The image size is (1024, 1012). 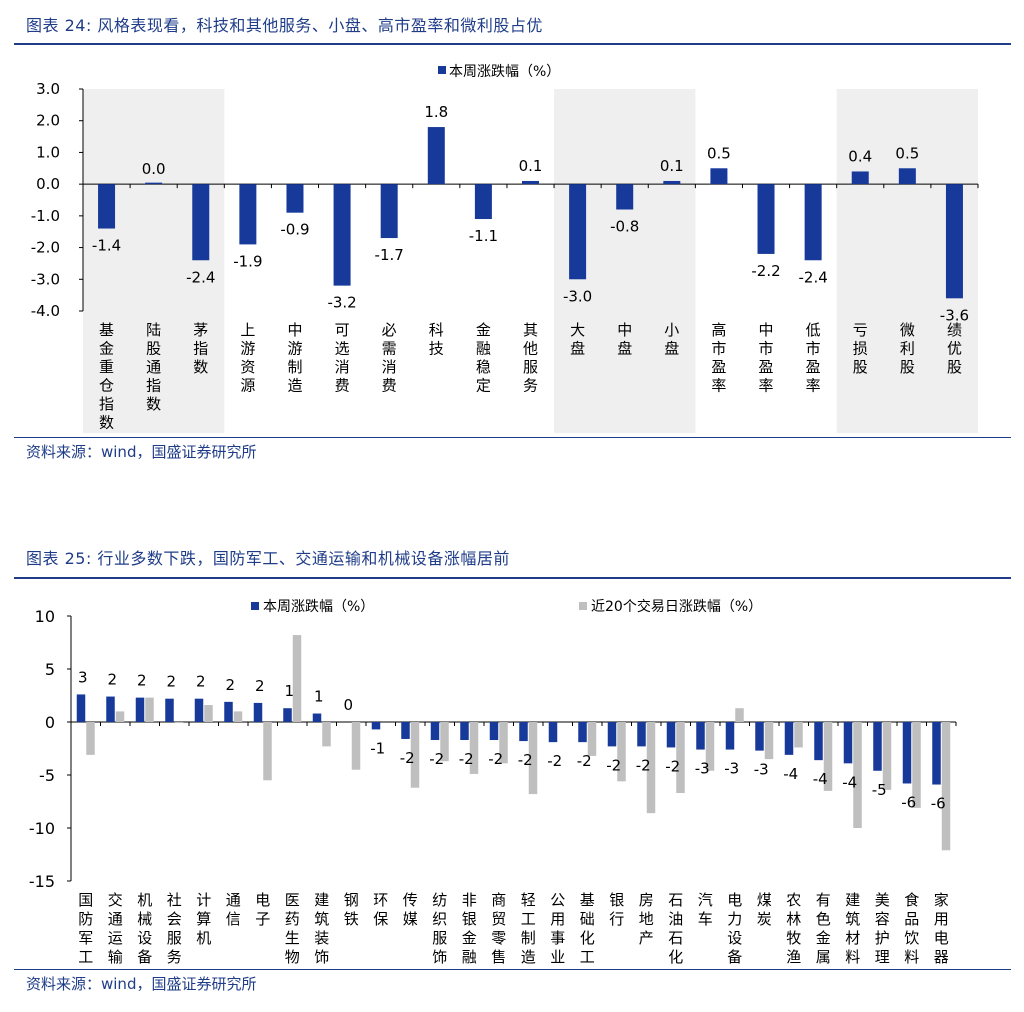 What do you see at coordinates (142, 681) in the screenshot?
I see `fig25-data-label: 2` at bounding box center [142, 681].